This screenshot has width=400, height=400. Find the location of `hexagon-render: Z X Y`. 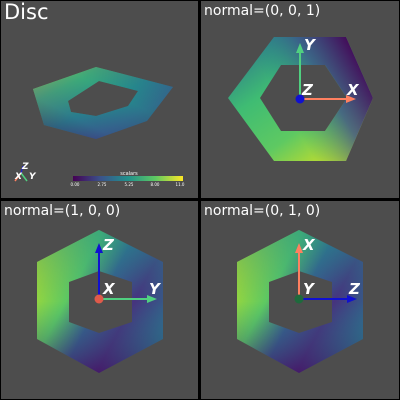

hexagon-render: Z X Y is located at coordinates (300, 301).